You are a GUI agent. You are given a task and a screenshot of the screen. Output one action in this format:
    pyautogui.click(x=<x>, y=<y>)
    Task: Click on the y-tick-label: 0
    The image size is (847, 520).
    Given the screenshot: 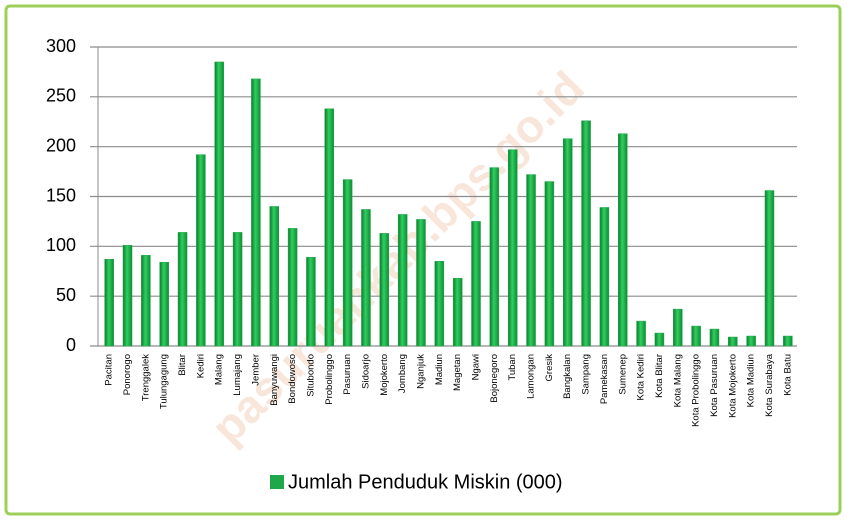 What is the action you would take?
    pyautogui.click(x=71, y=345)
    